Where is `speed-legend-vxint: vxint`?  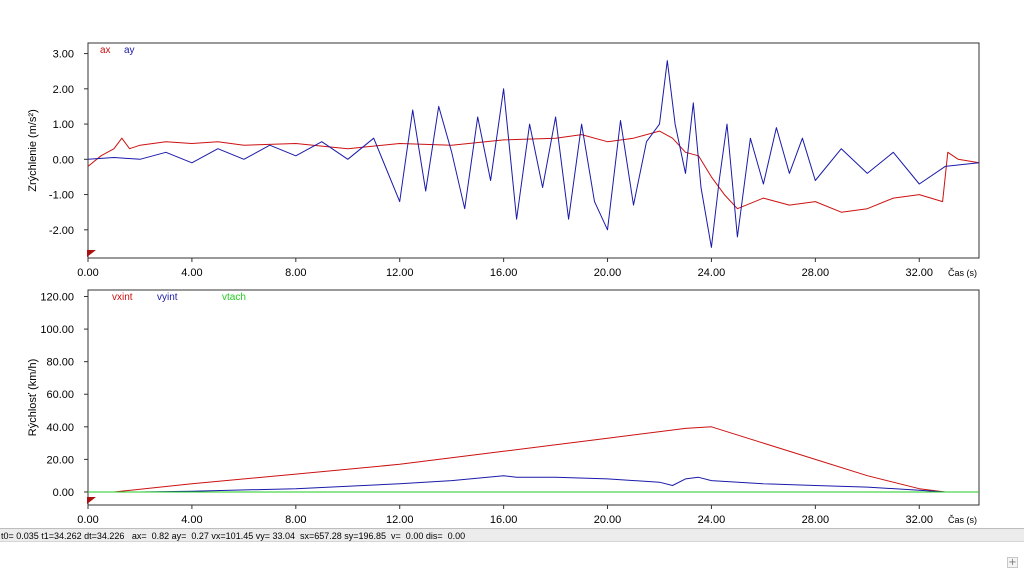
speed-legend-vxint: vxint is located at coordinates (122, 297).